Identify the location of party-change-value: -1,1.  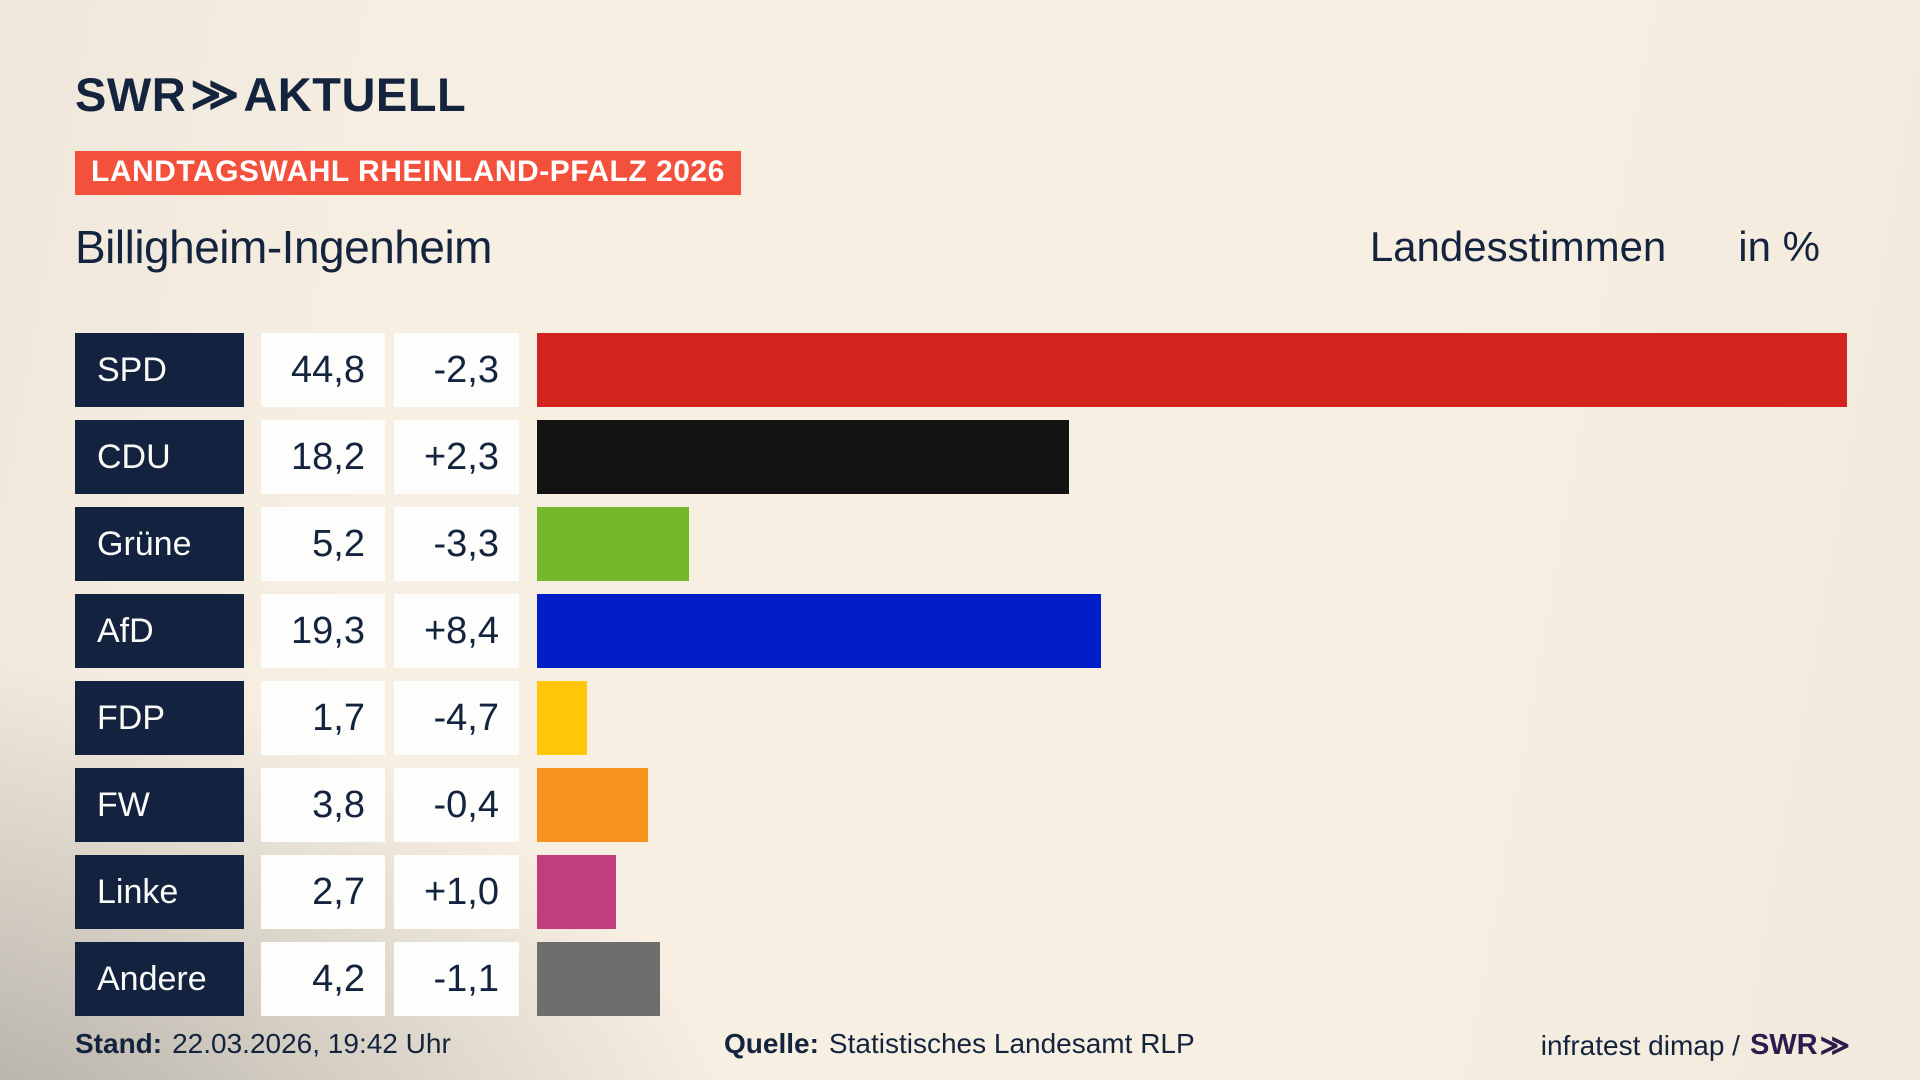
(456, 979).